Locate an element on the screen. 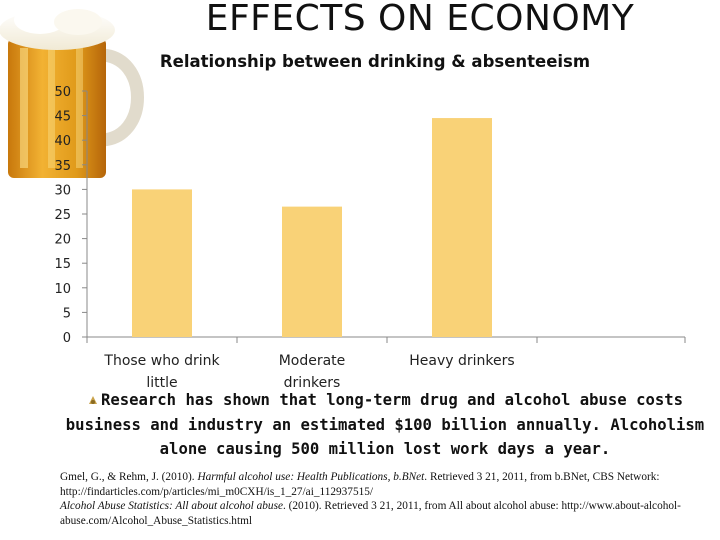 Image resolution: width=720 pixels, height=540 pixels. y-tick-label: 50 is located at coordinates (62, 92).